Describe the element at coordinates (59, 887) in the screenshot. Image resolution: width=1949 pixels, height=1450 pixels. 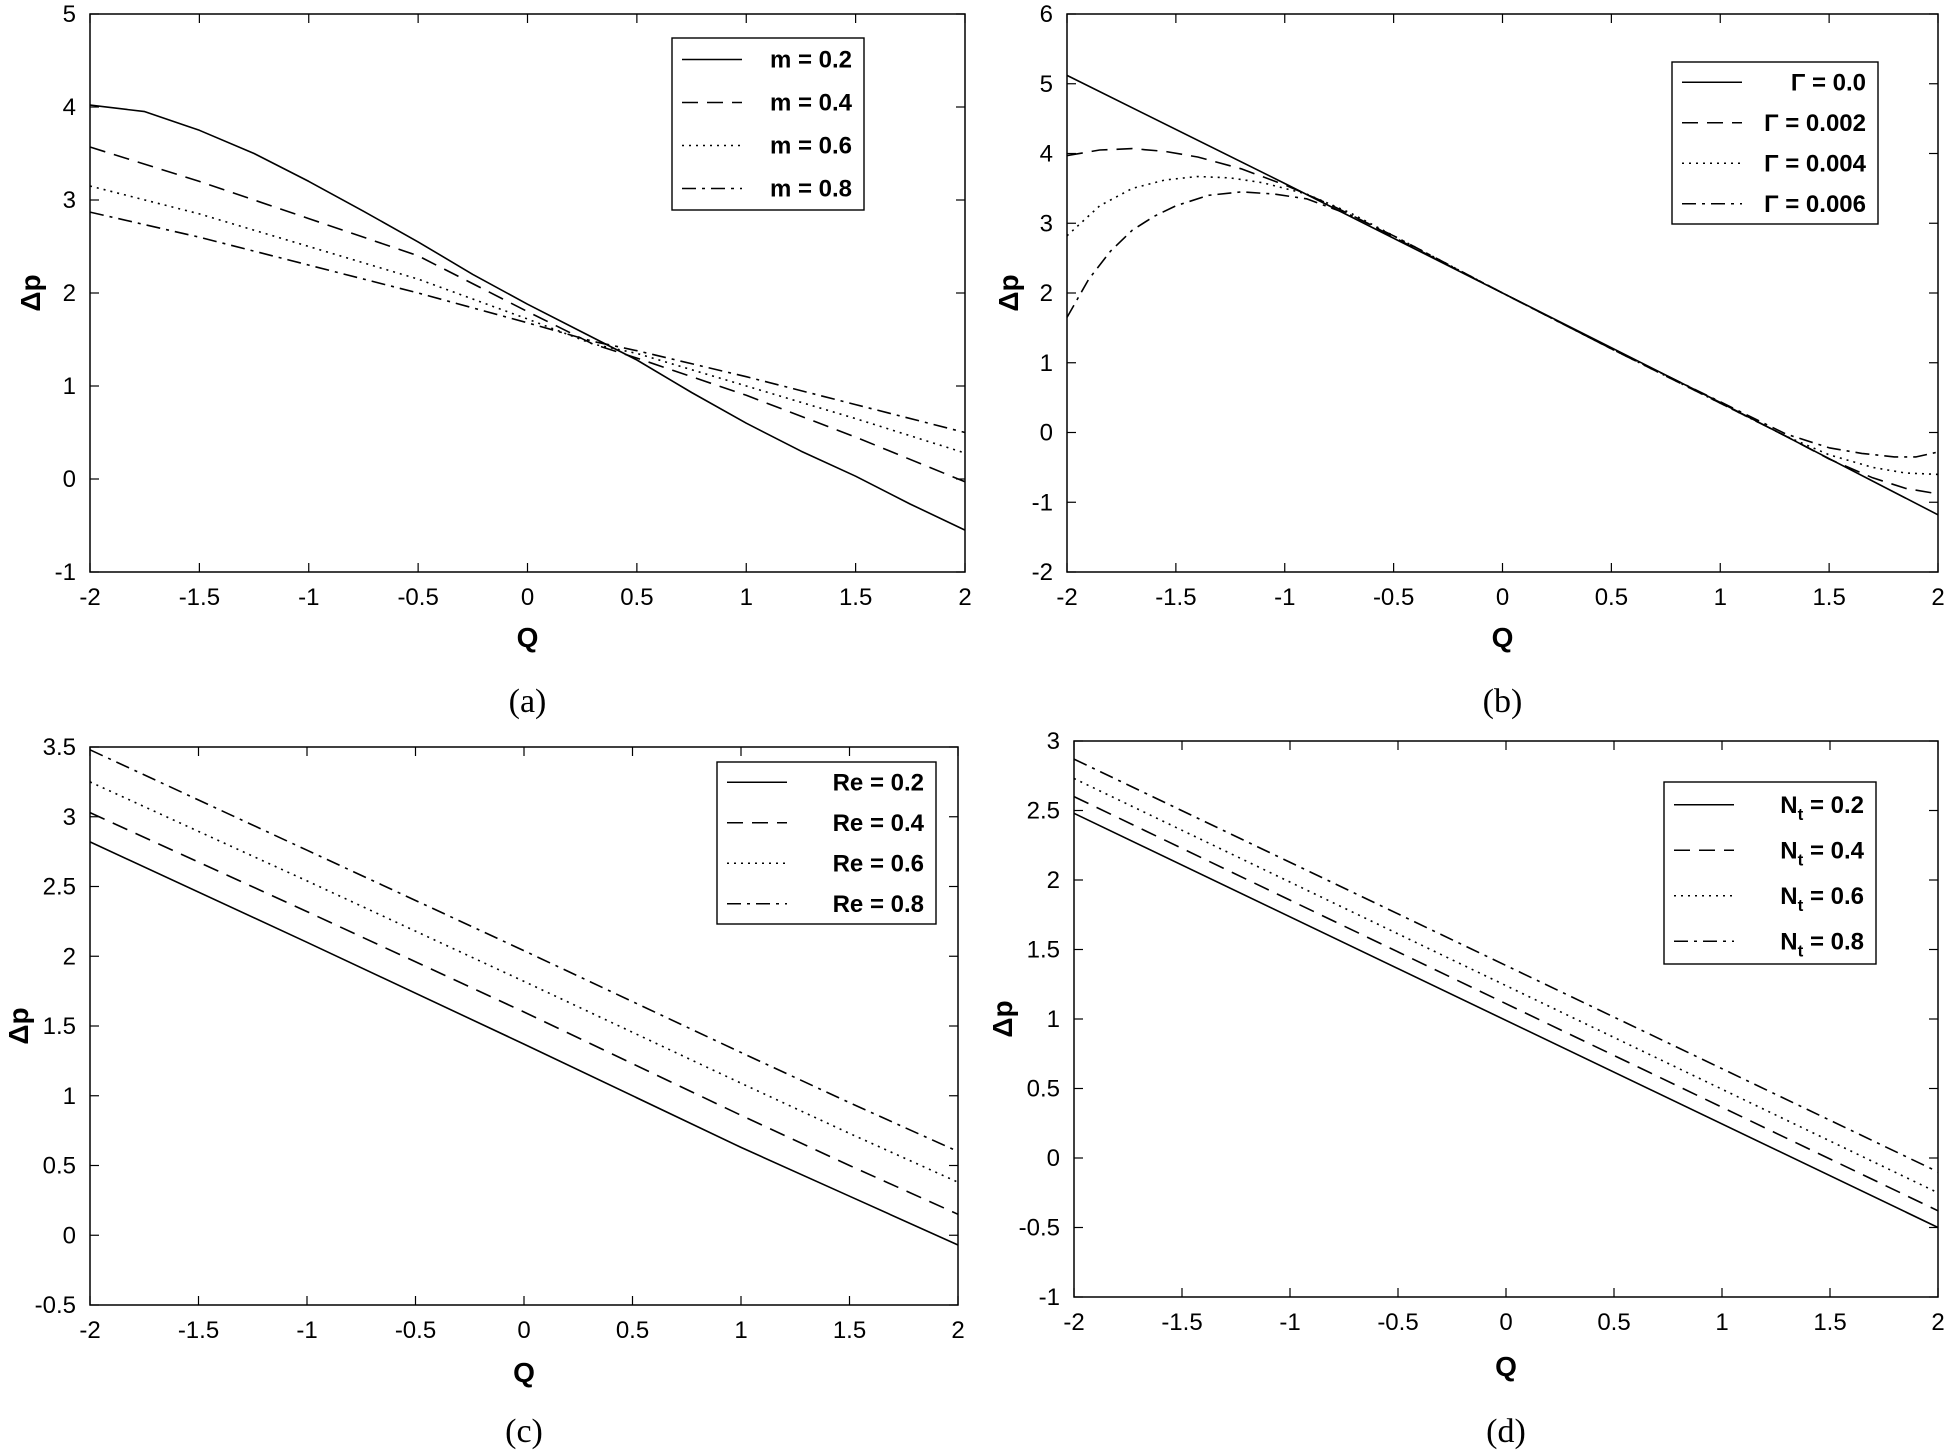
I see `y-tick-label: 2.5` at that location.